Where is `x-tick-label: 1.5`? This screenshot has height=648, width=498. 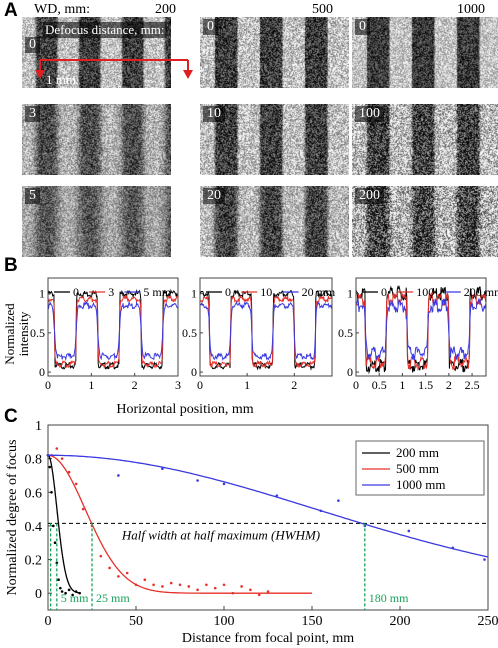 x-tick-label: 1.5 is located at coordinates (425, 385).